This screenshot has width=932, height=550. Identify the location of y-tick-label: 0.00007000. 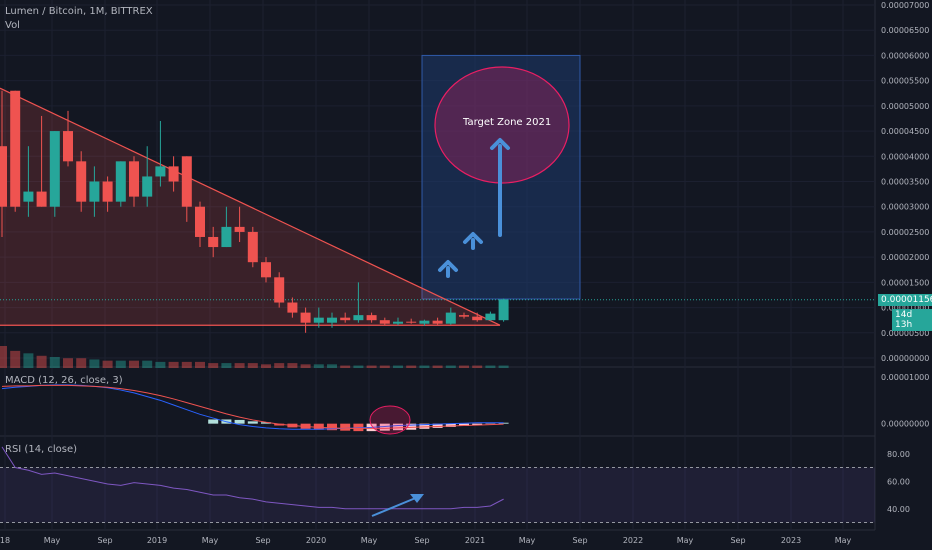
(905, 5).